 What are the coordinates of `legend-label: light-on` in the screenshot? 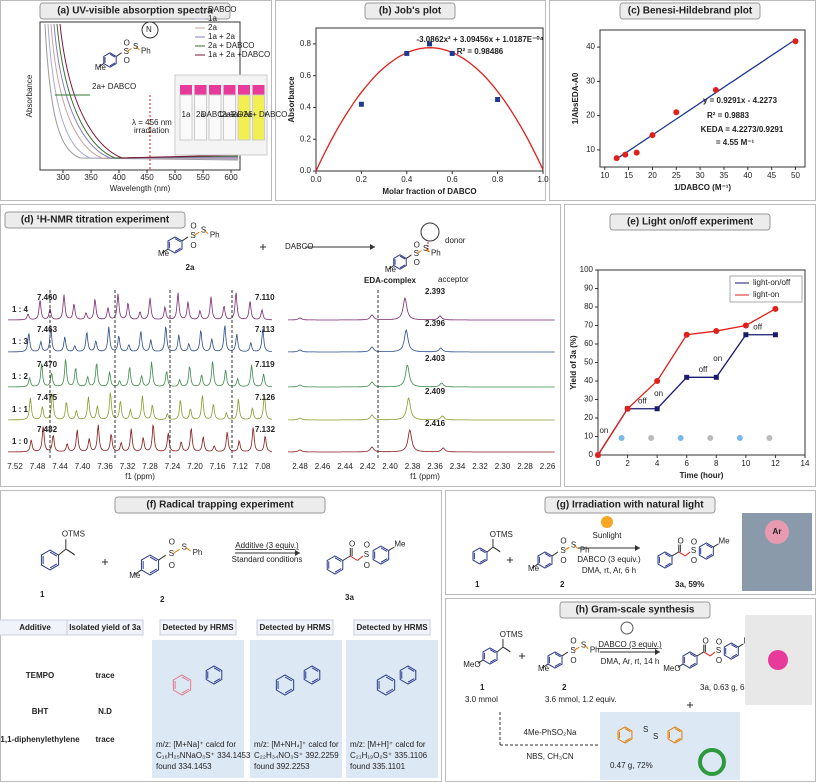 It's located at (766, 294).